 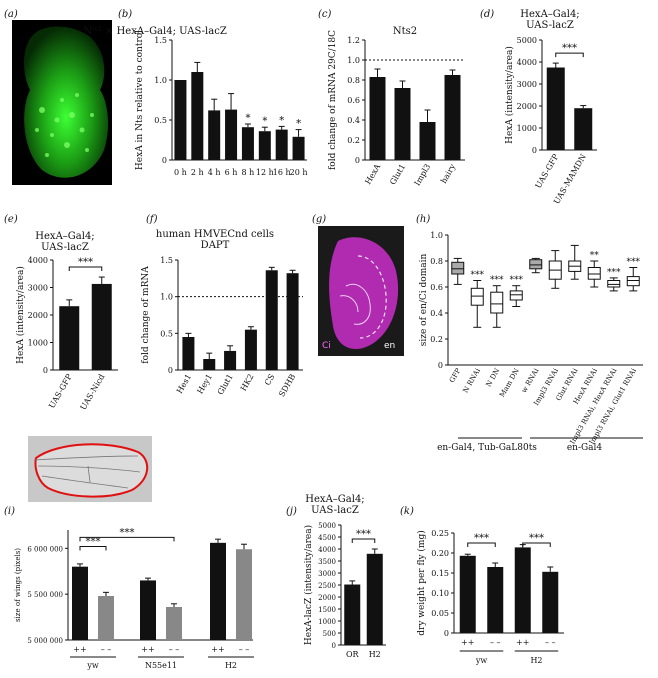 I want to click on category-label: Hey1, so click(x=205, y=384).